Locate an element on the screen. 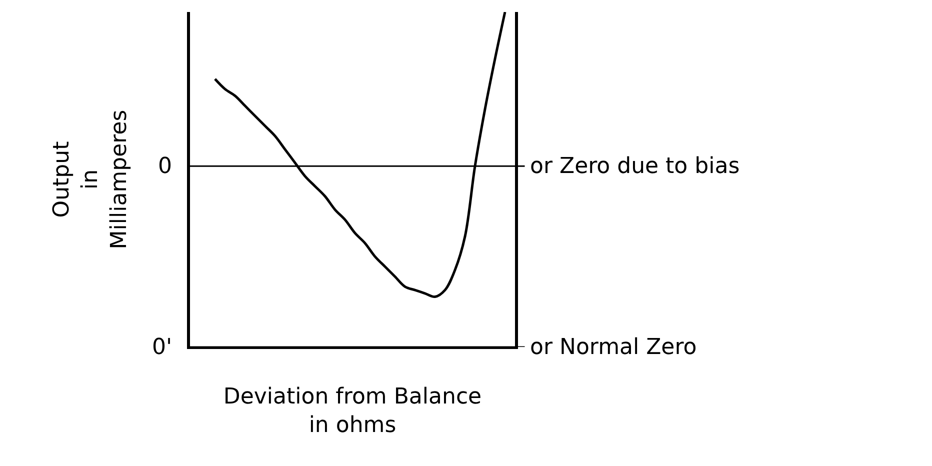 This screenshot has width=932, height=466. y-axis-title: Output in Milliamperes is located at coordinates (91, 180).